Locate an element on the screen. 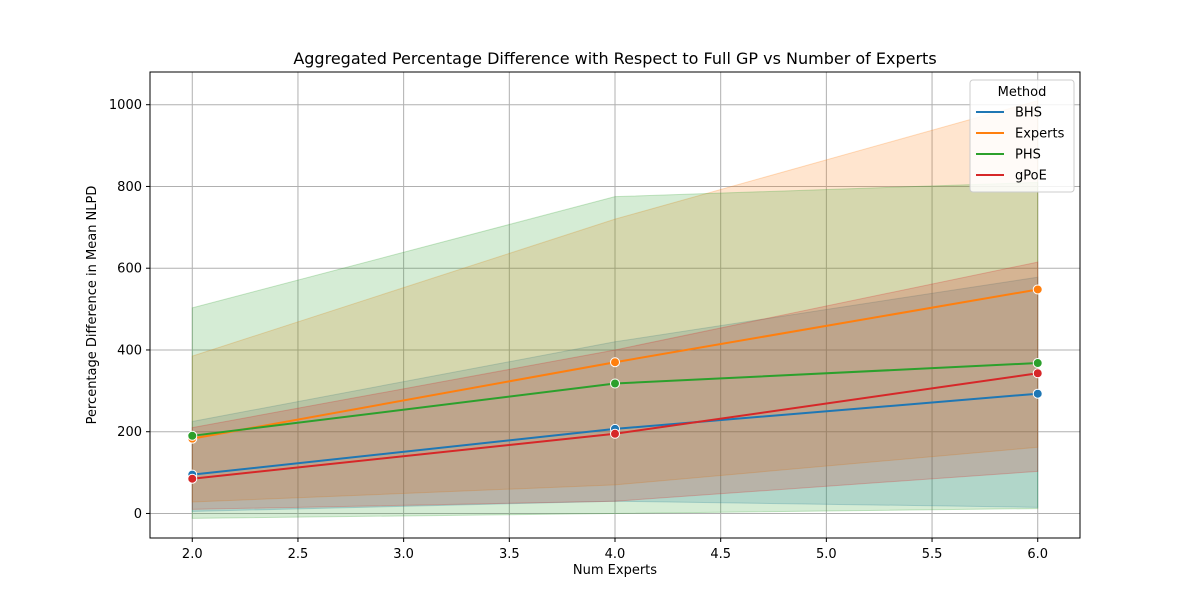 The height and width of the screenshot is (604, 1200). x-axis-label: Num Experts is located at coordinates (615, 570).